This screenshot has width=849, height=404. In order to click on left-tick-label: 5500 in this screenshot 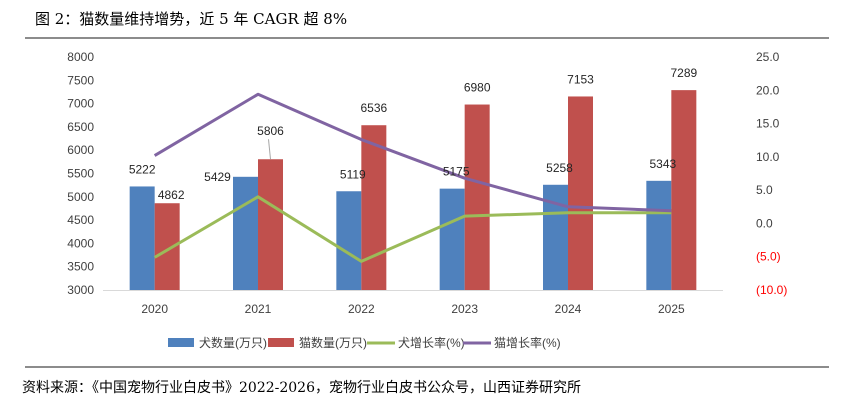, I will do `click(80, 174)`.